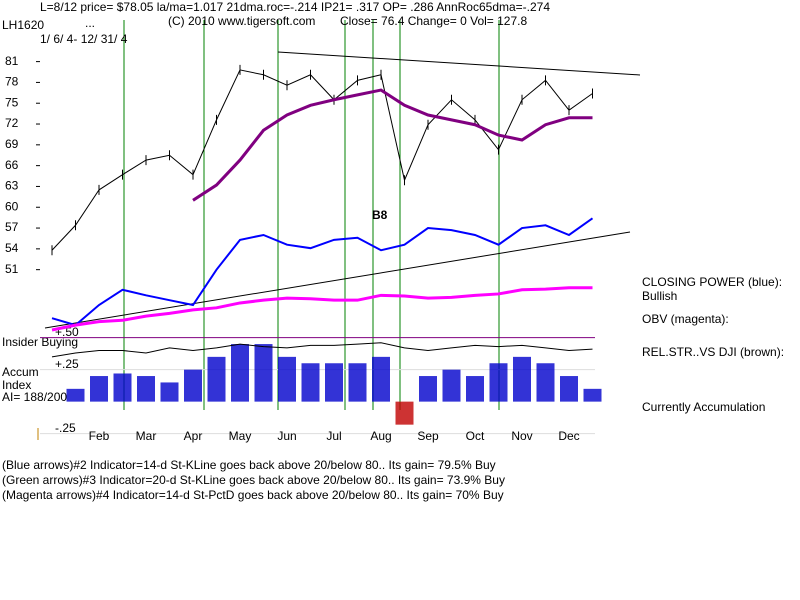 The image size is (800, 600). What do you see at coordinates (12, 144) in the screenshot?
I see `y-tick-label: 69` at bounding box center [12, 144].